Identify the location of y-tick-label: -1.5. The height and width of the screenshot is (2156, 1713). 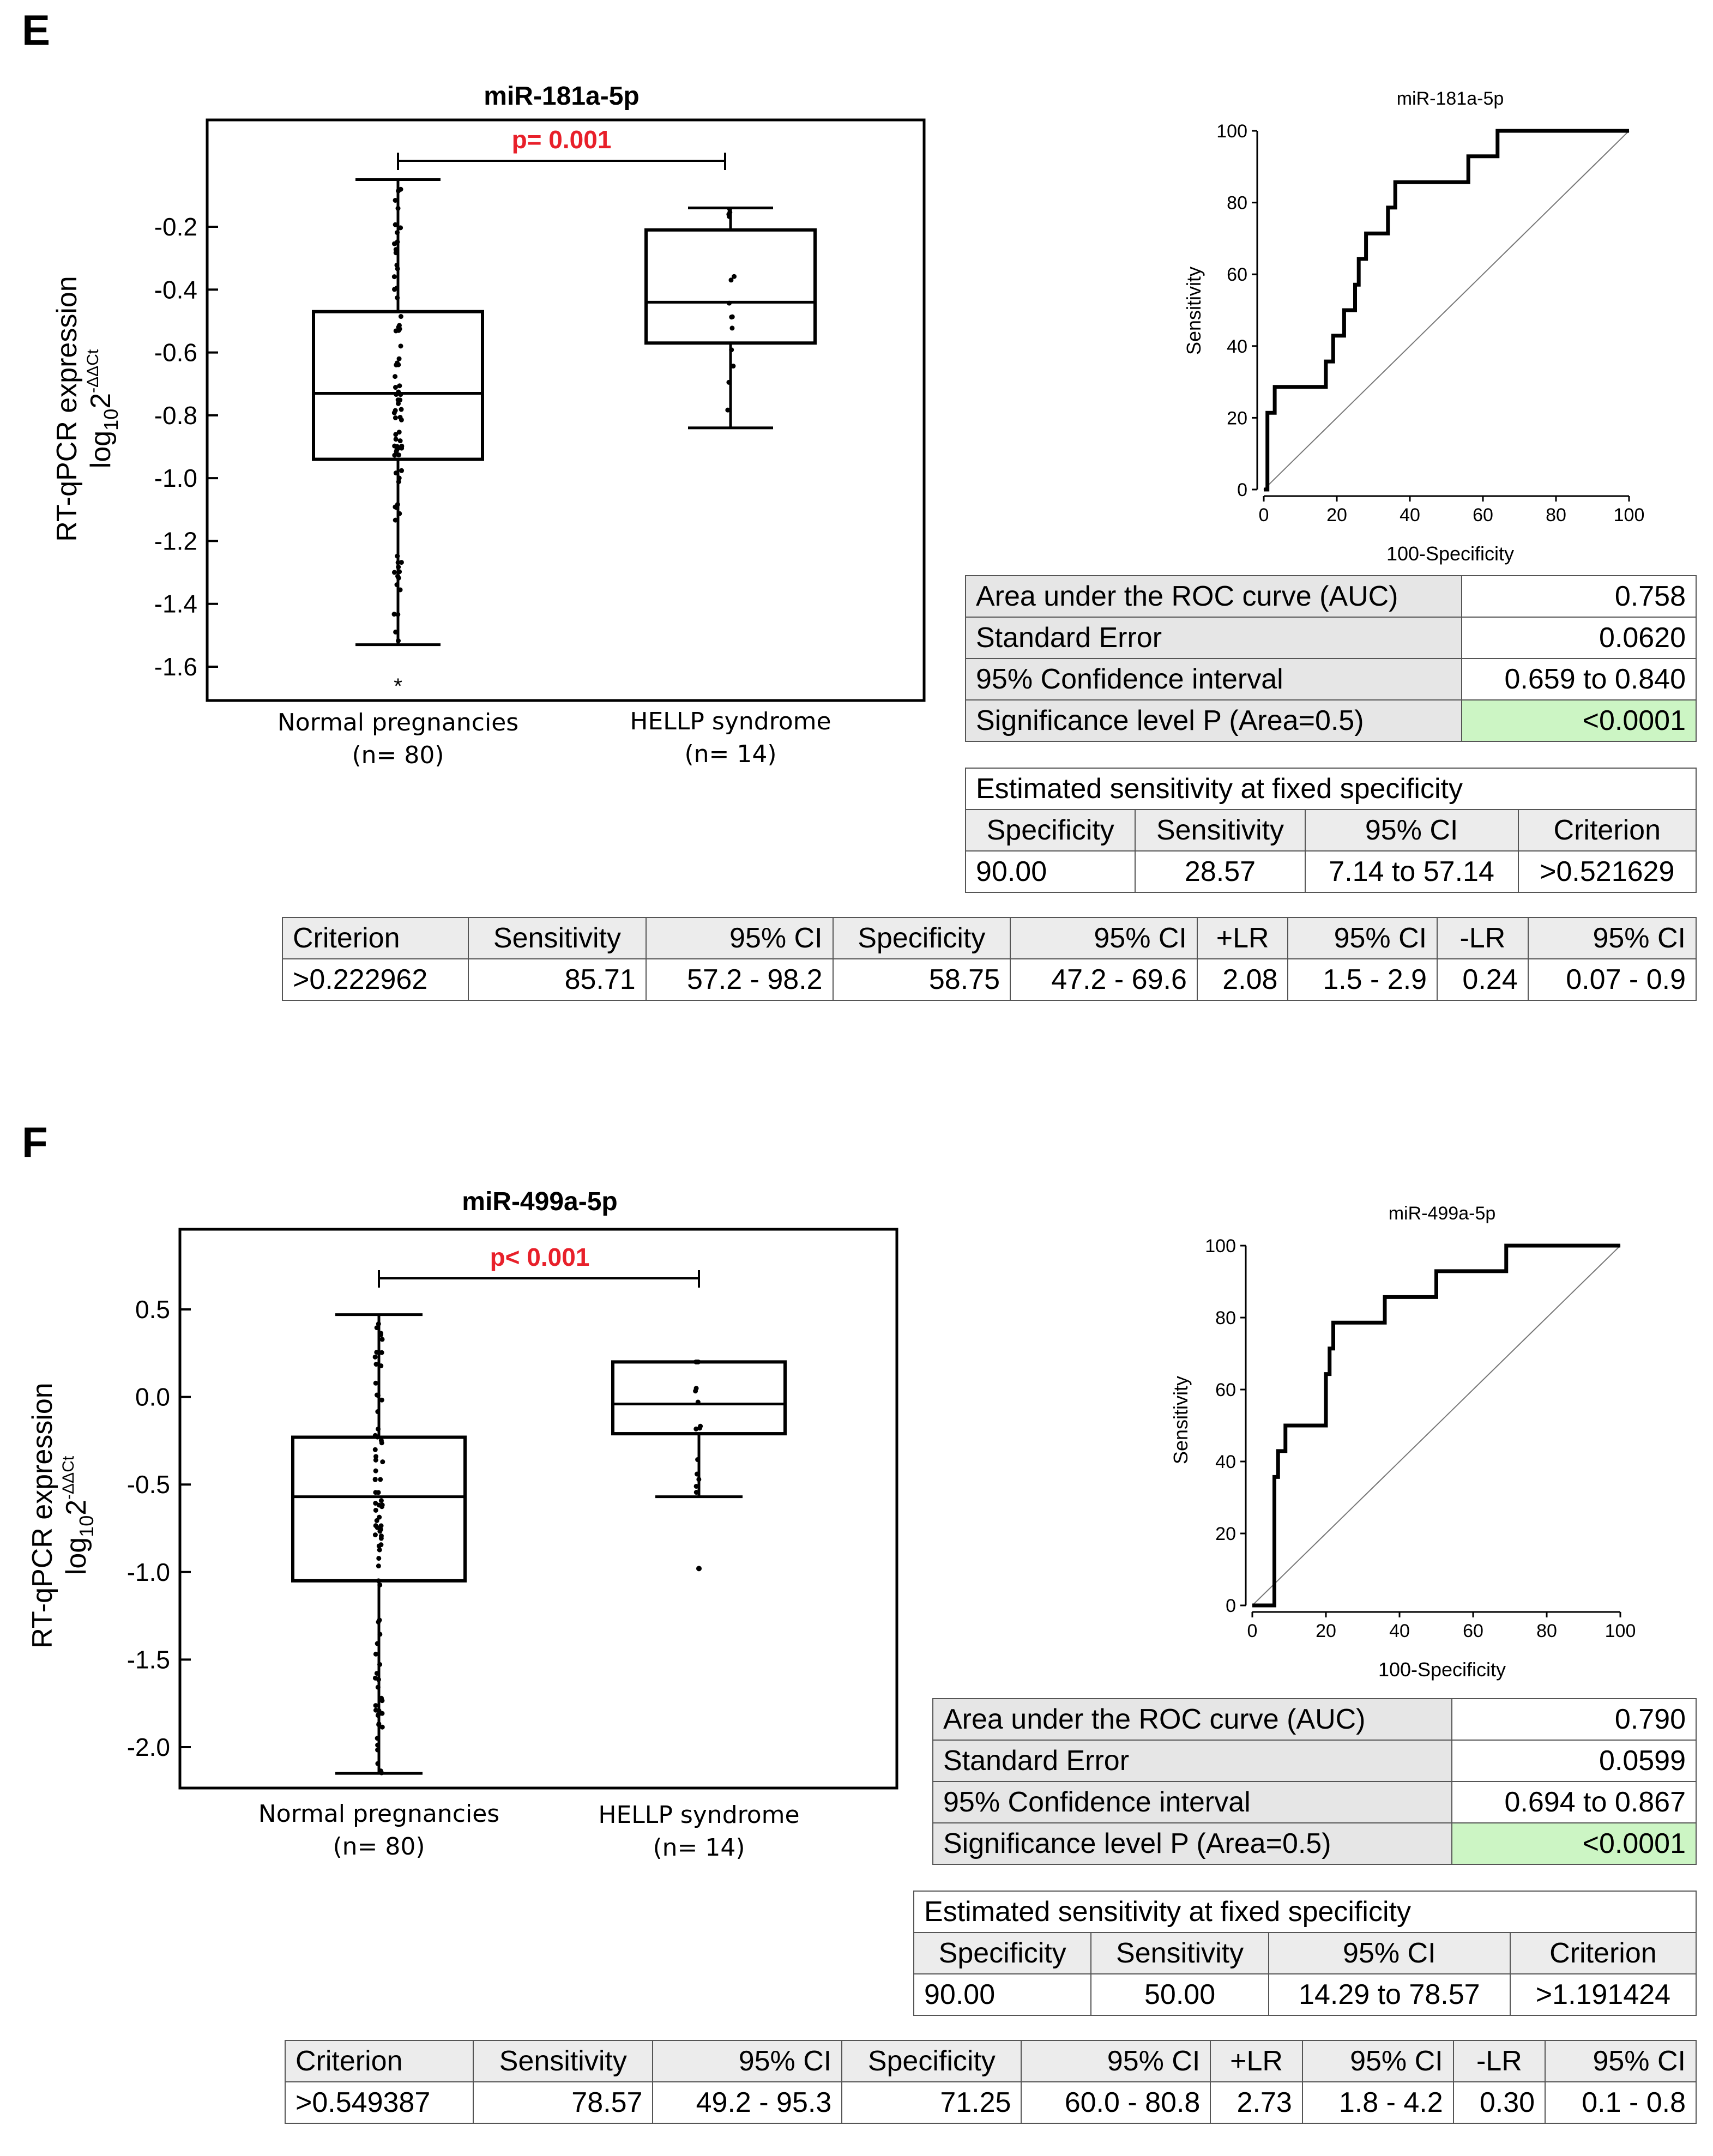
(148, 1660).